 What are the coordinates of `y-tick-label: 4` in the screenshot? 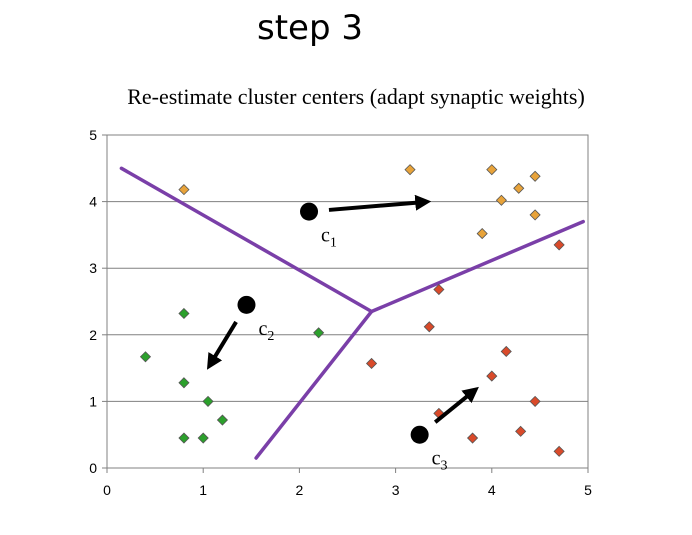 It's located at (93, 202).